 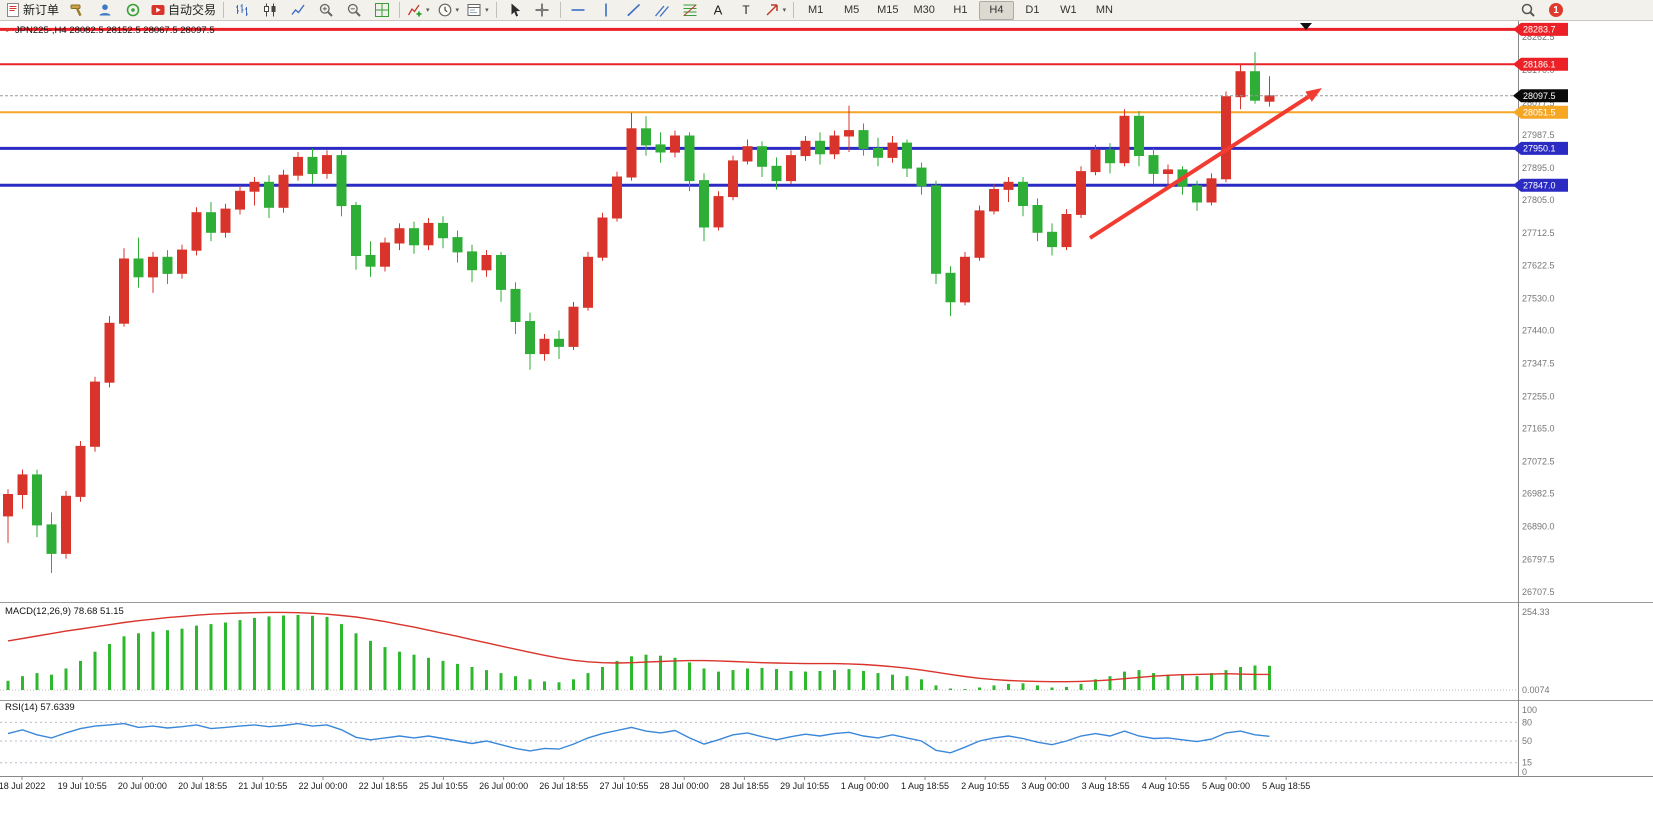 I want to click on svg-text: 26797.5, so click(x=1538, y=560).